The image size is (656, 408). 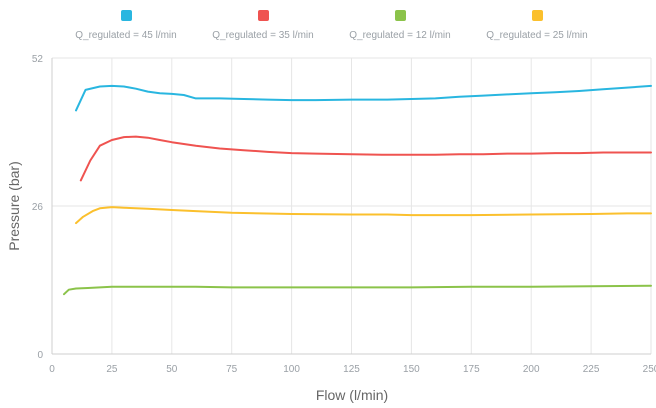 I want to click on y-tick-label: 52, so click(x=38, y=59).